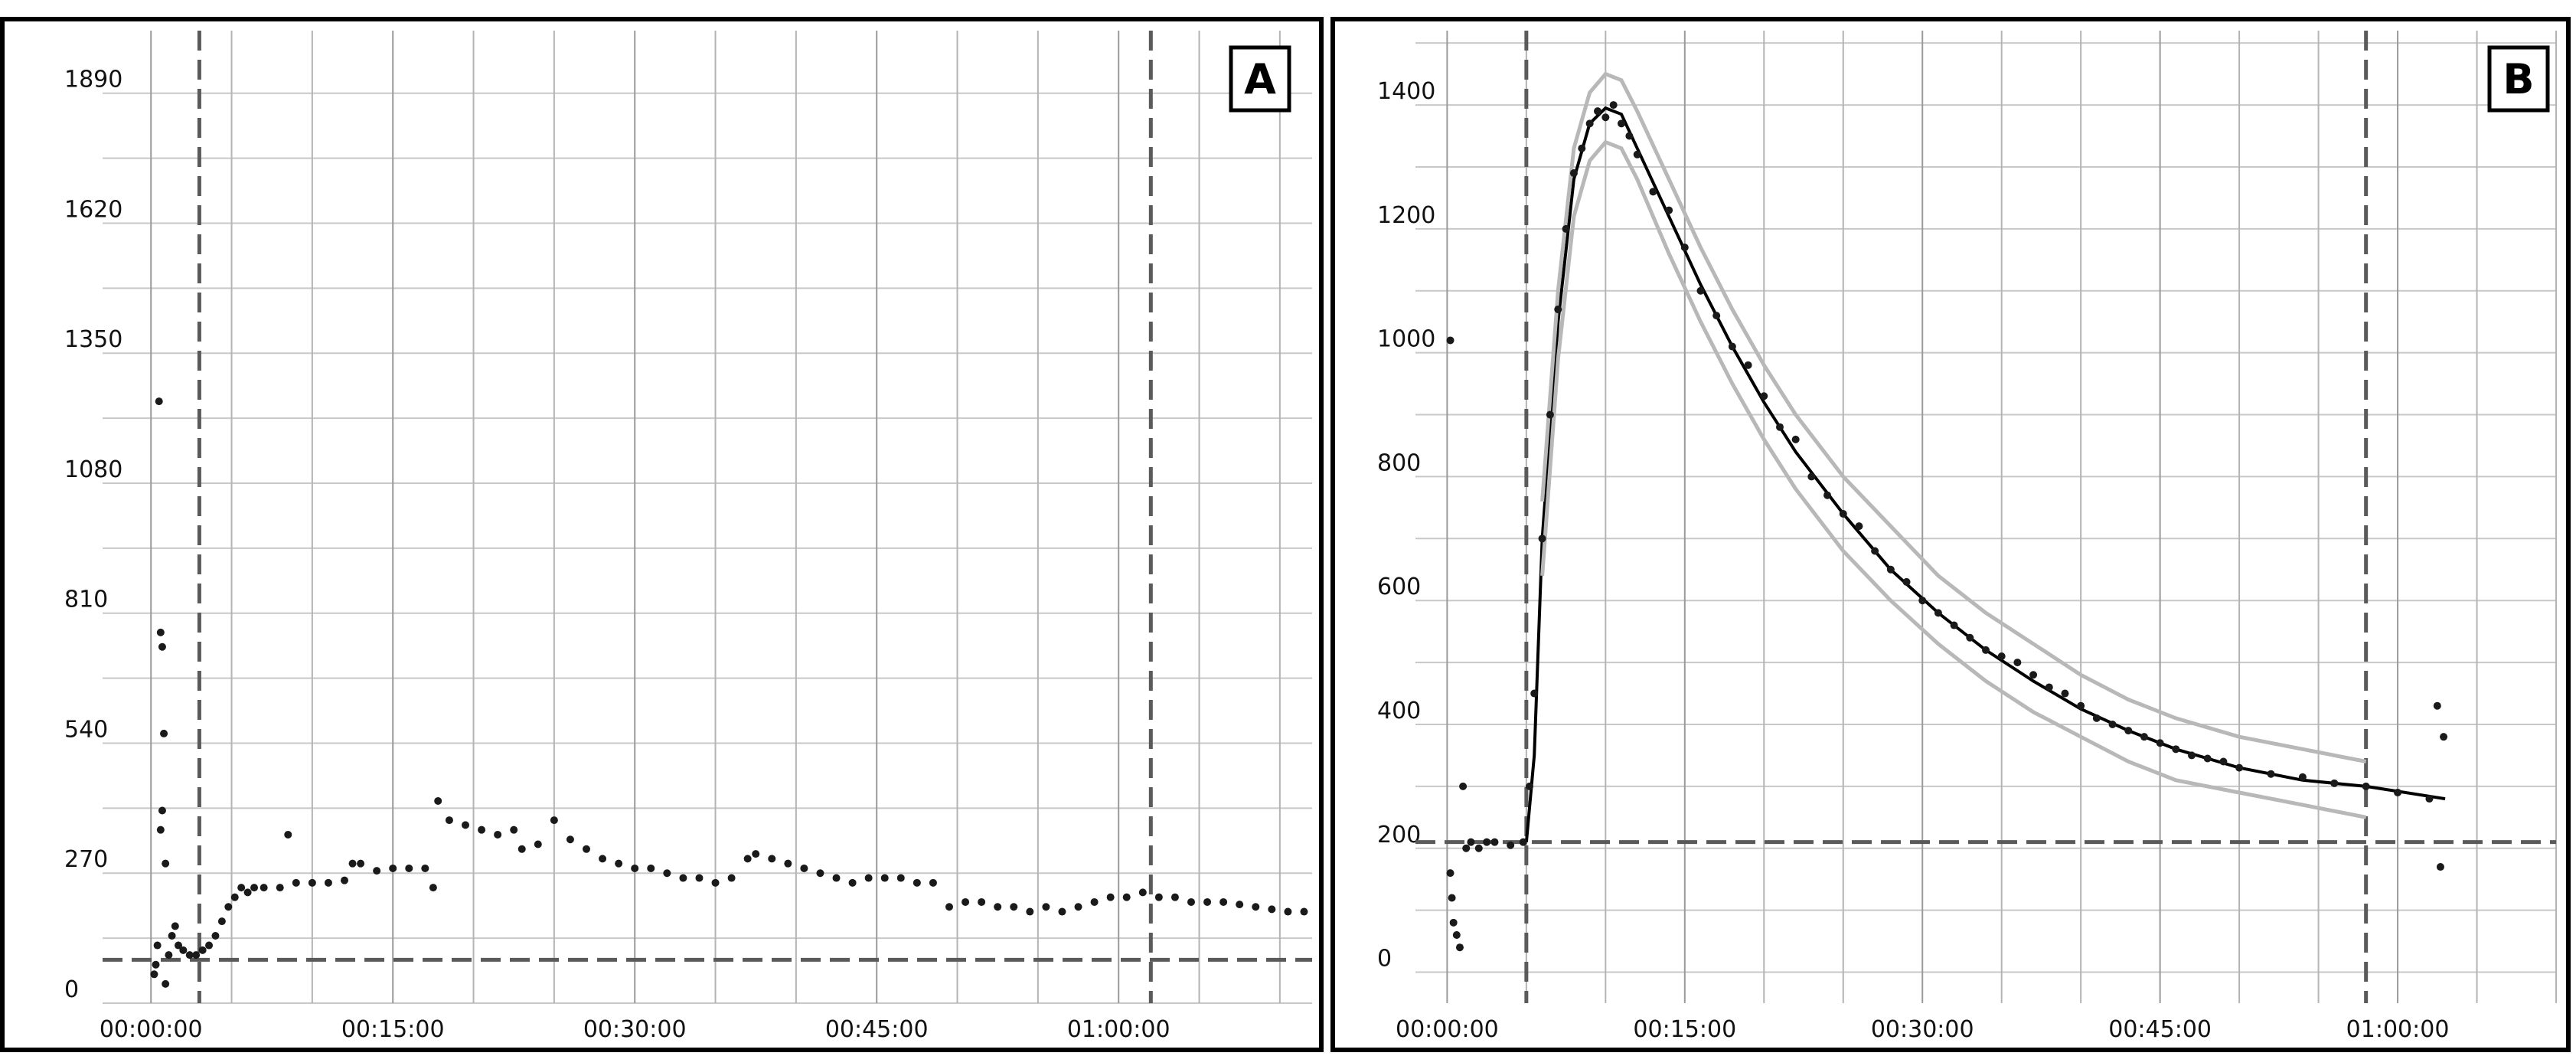 Image resolution: width=2576 pixels, height=1056 pixels. What do you see at coordinates (71, 990) in the screenshot?
I see `chart-a-y-tick: 0` at bounding box center [71, 990].